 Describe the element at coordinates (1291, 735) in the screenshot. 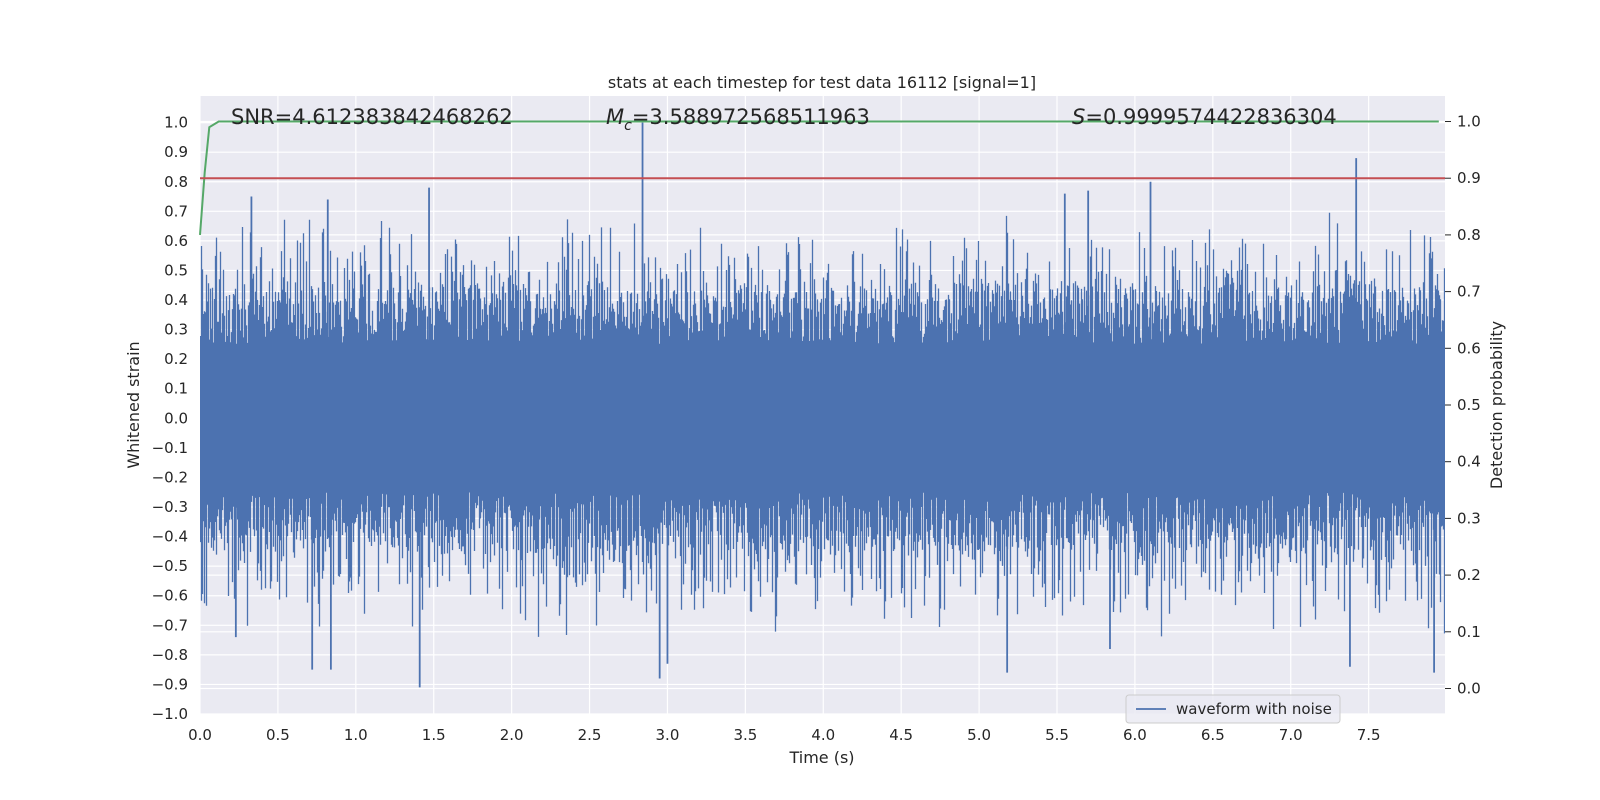

I see `x-tick-label: 7.0` at that location.